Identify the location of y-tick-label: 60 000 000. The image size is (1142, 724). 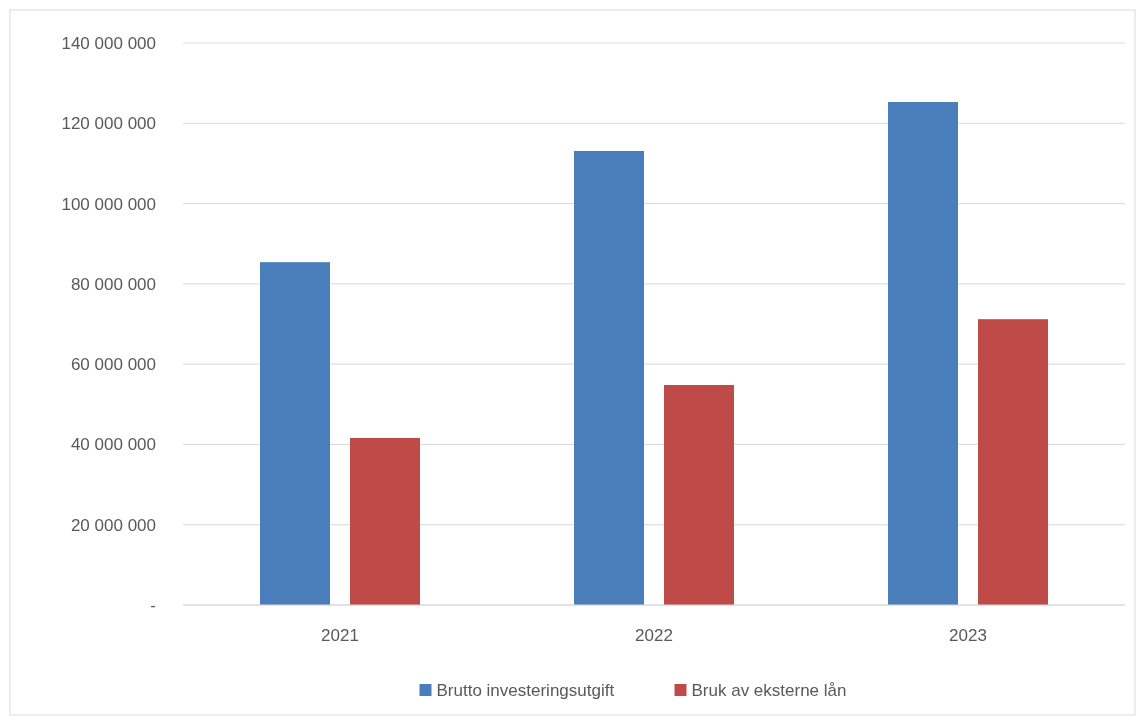
(113, 365).